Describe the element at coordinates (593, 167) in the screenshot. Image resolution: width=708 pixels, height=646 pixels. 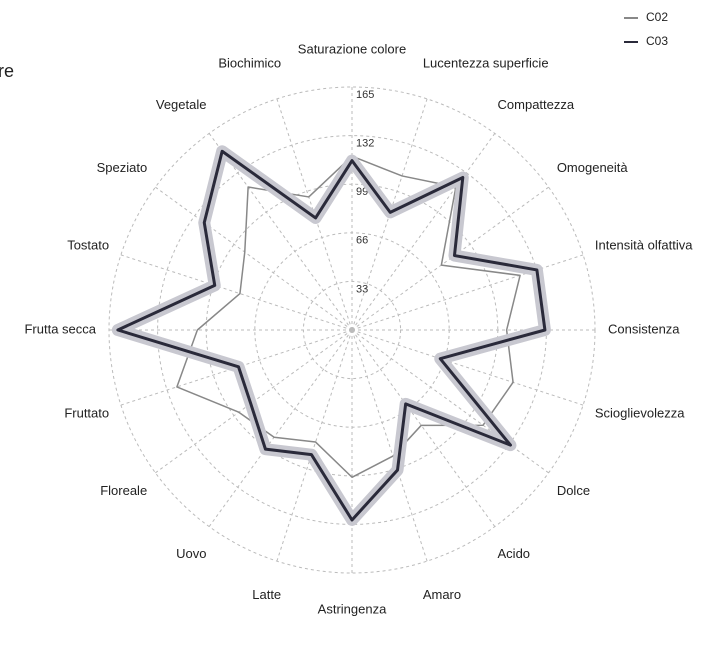
I see `axis-label: Omogeneità` at that location.